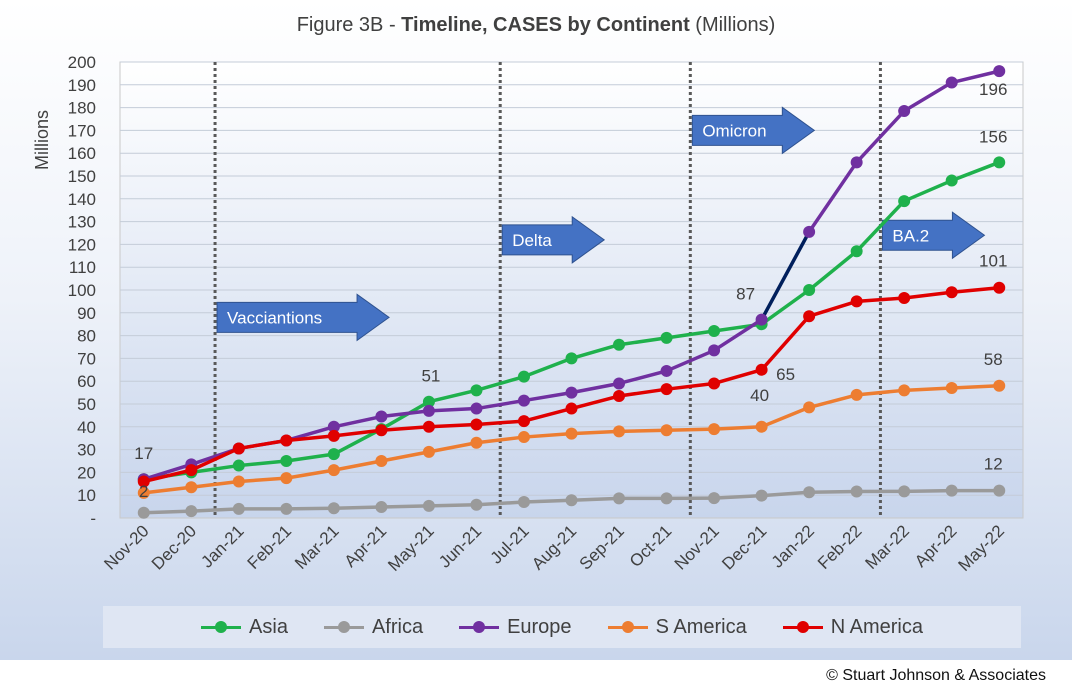 This screenshot has width=1072, height=690. I want to click on x-tick-label: Mar-21, so click(317, 547).